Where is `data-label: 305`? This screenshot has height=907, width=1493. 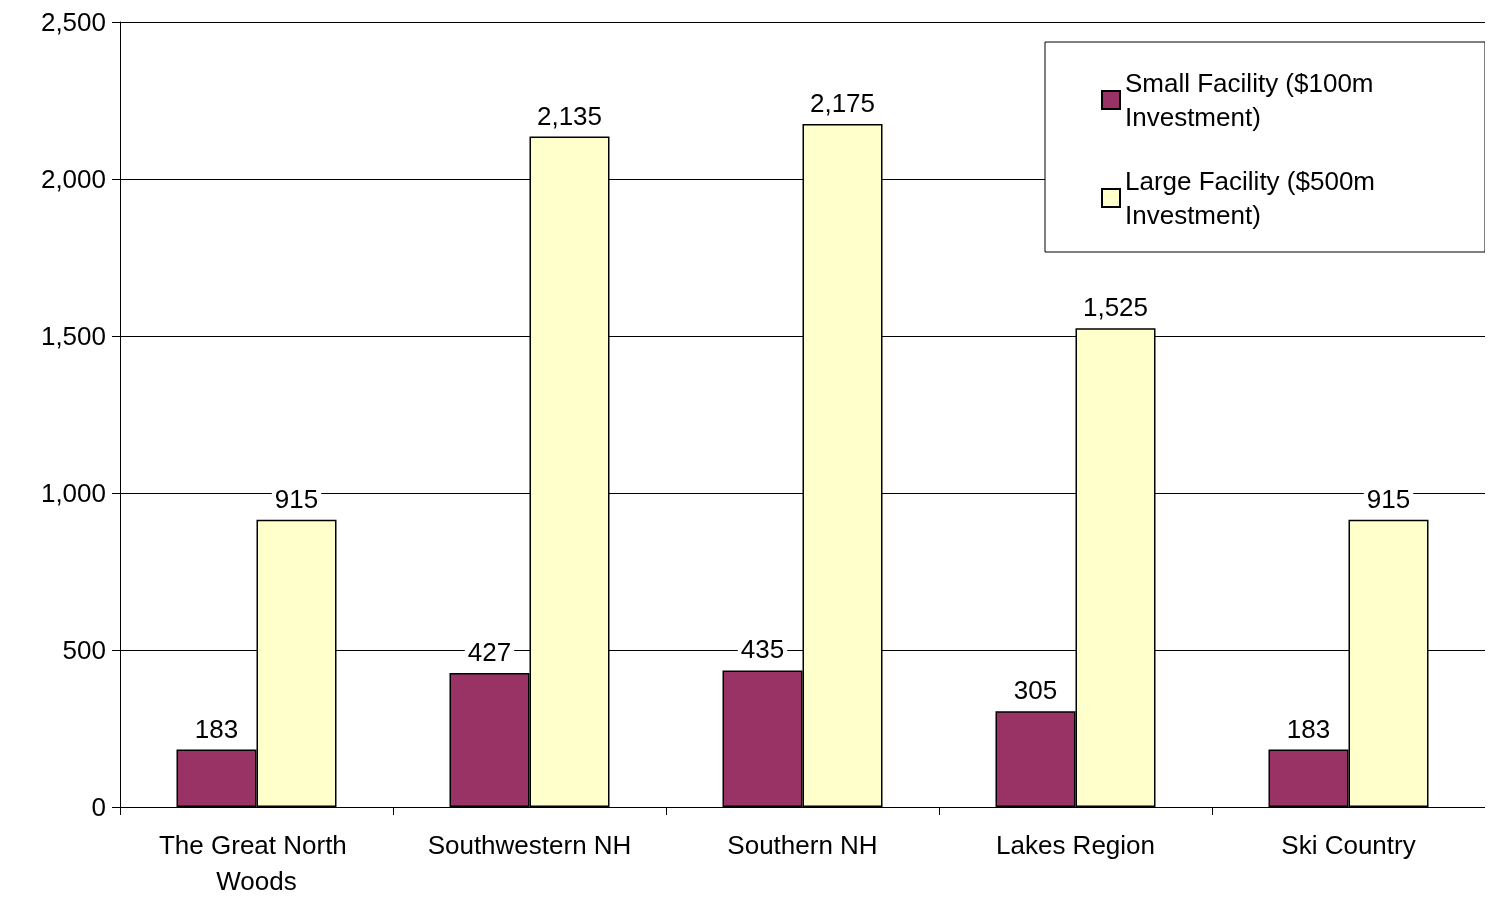 data-label: 305 is located at coordinates (1035, 690).